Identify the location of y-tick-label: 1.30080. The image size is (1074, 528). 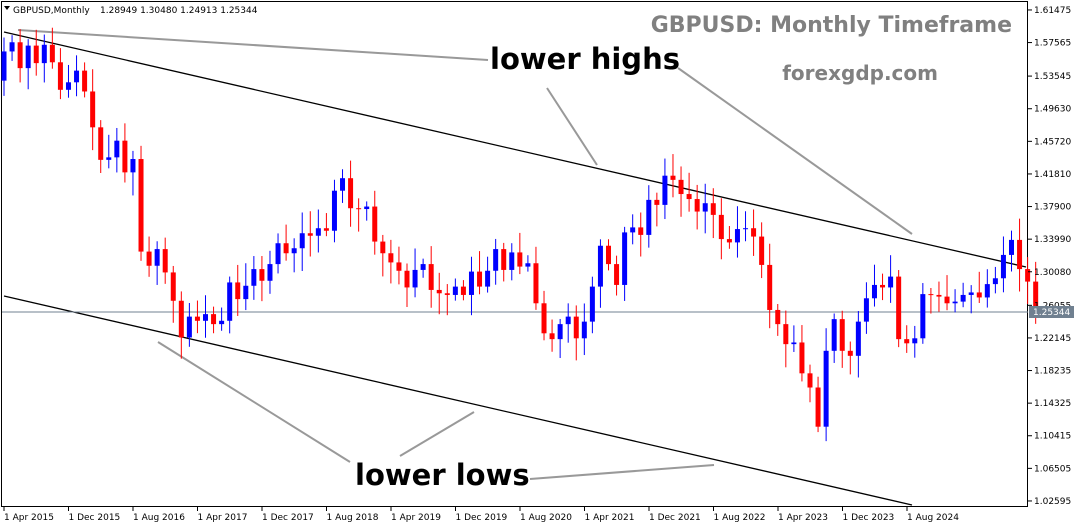
(1052, 273).